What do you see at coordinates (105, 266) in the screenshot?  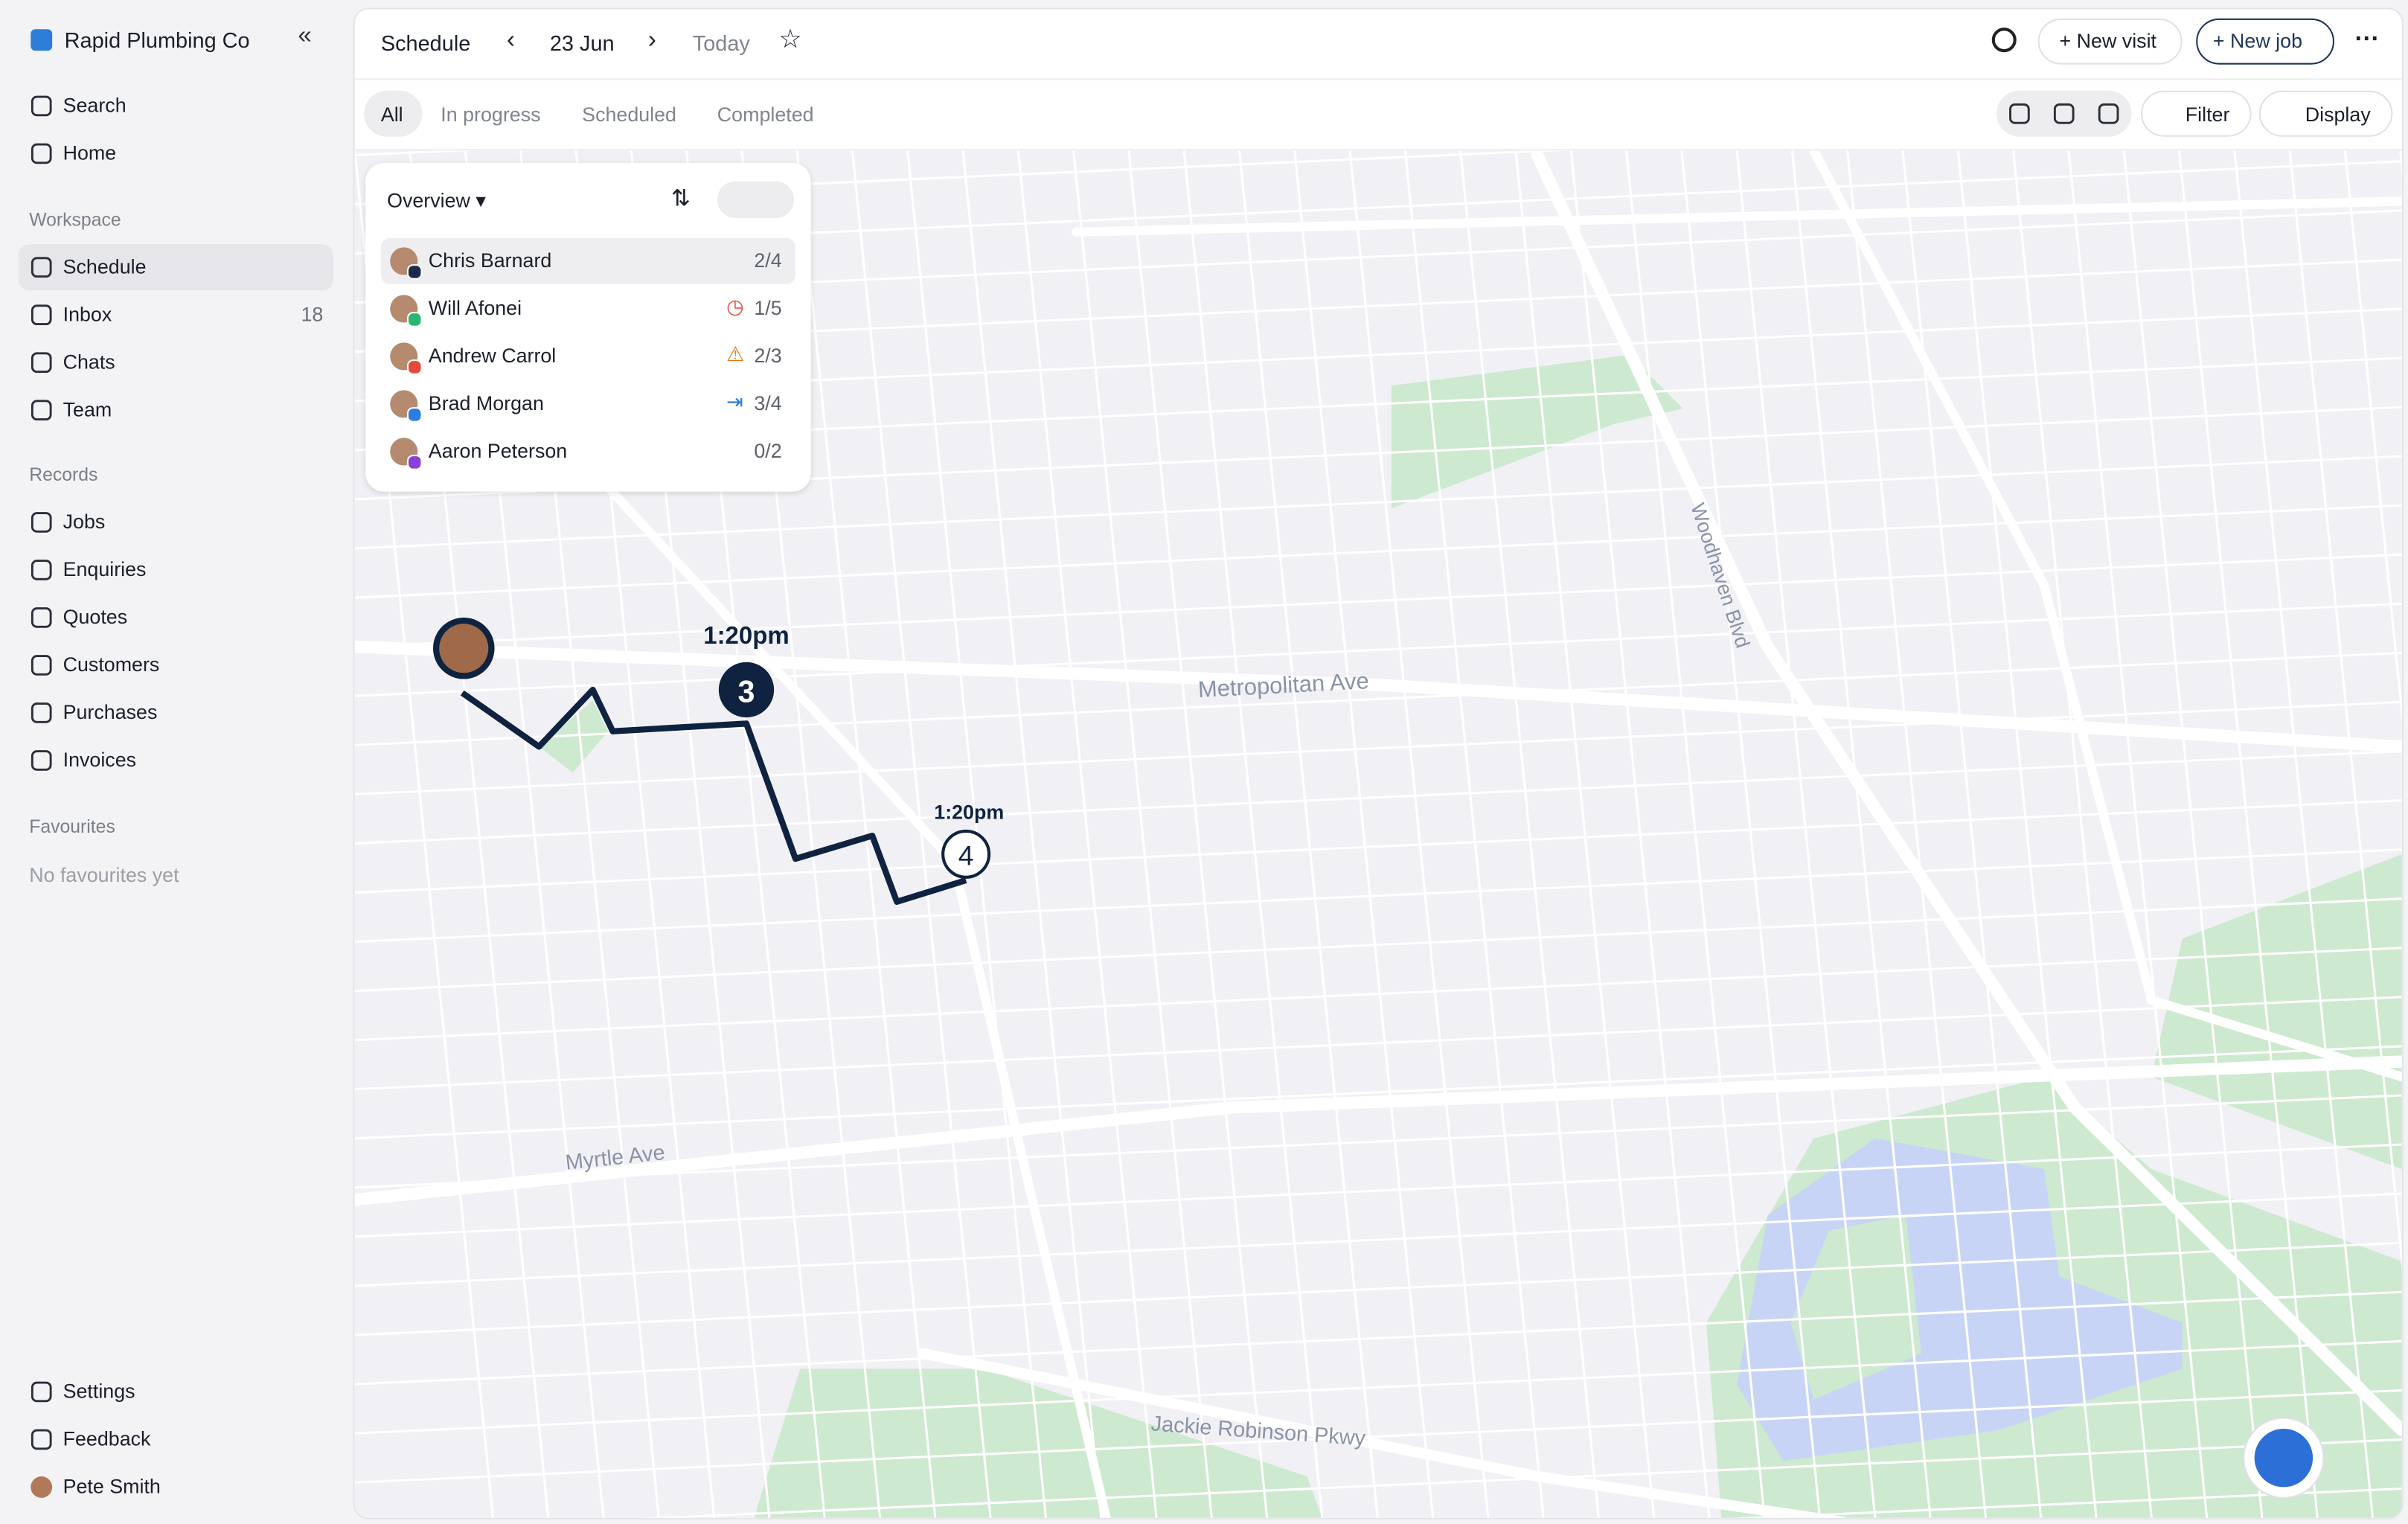 I see `nav-item: Schedule` at bounding box center [105, 266].